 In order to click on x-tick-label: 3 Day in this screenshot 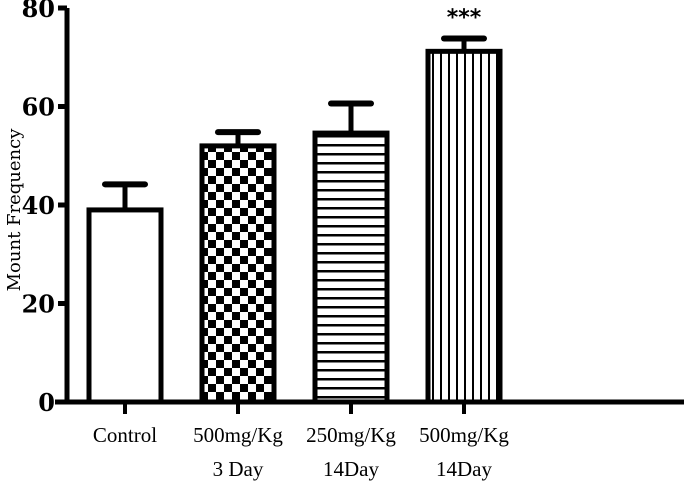, I will do `click(238, 469)`.